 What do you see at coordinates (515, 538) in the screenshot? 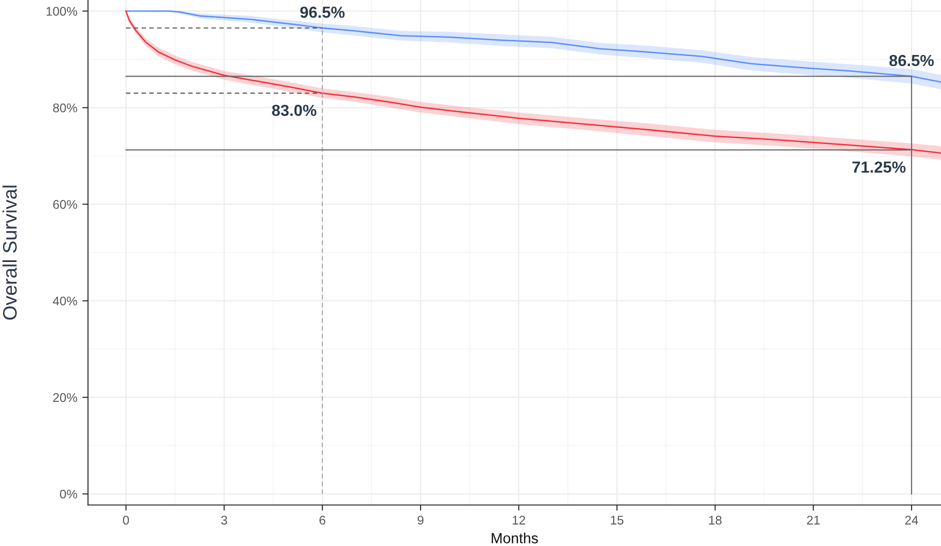
I see `x-axis-title: Months` at bounding box center [515, 538].